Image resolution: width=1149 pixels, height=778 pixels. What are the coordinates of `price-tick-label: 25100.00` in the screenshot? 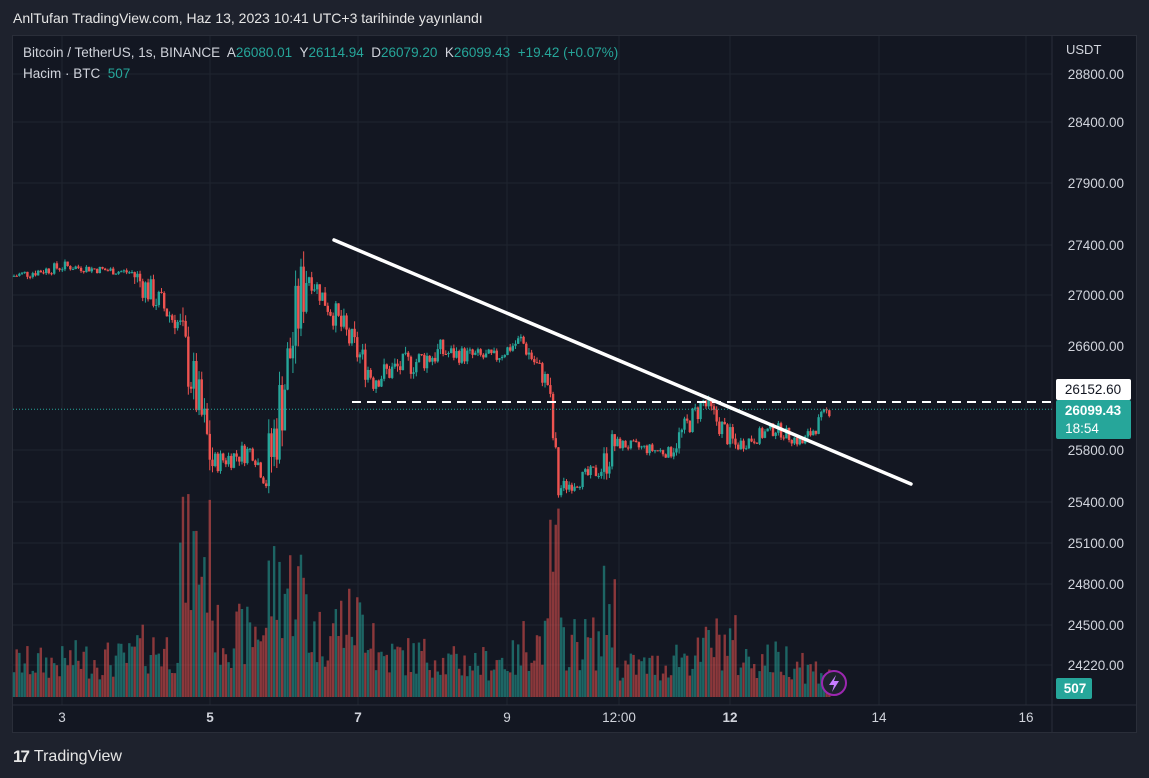 It's located at (1096, 543).